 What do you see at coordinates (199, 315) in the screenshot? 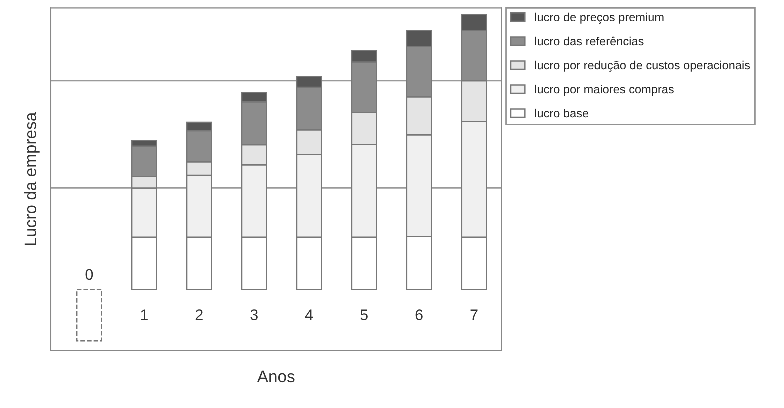
I see `x-tick-label: 2` at bounding box center [199, 315].